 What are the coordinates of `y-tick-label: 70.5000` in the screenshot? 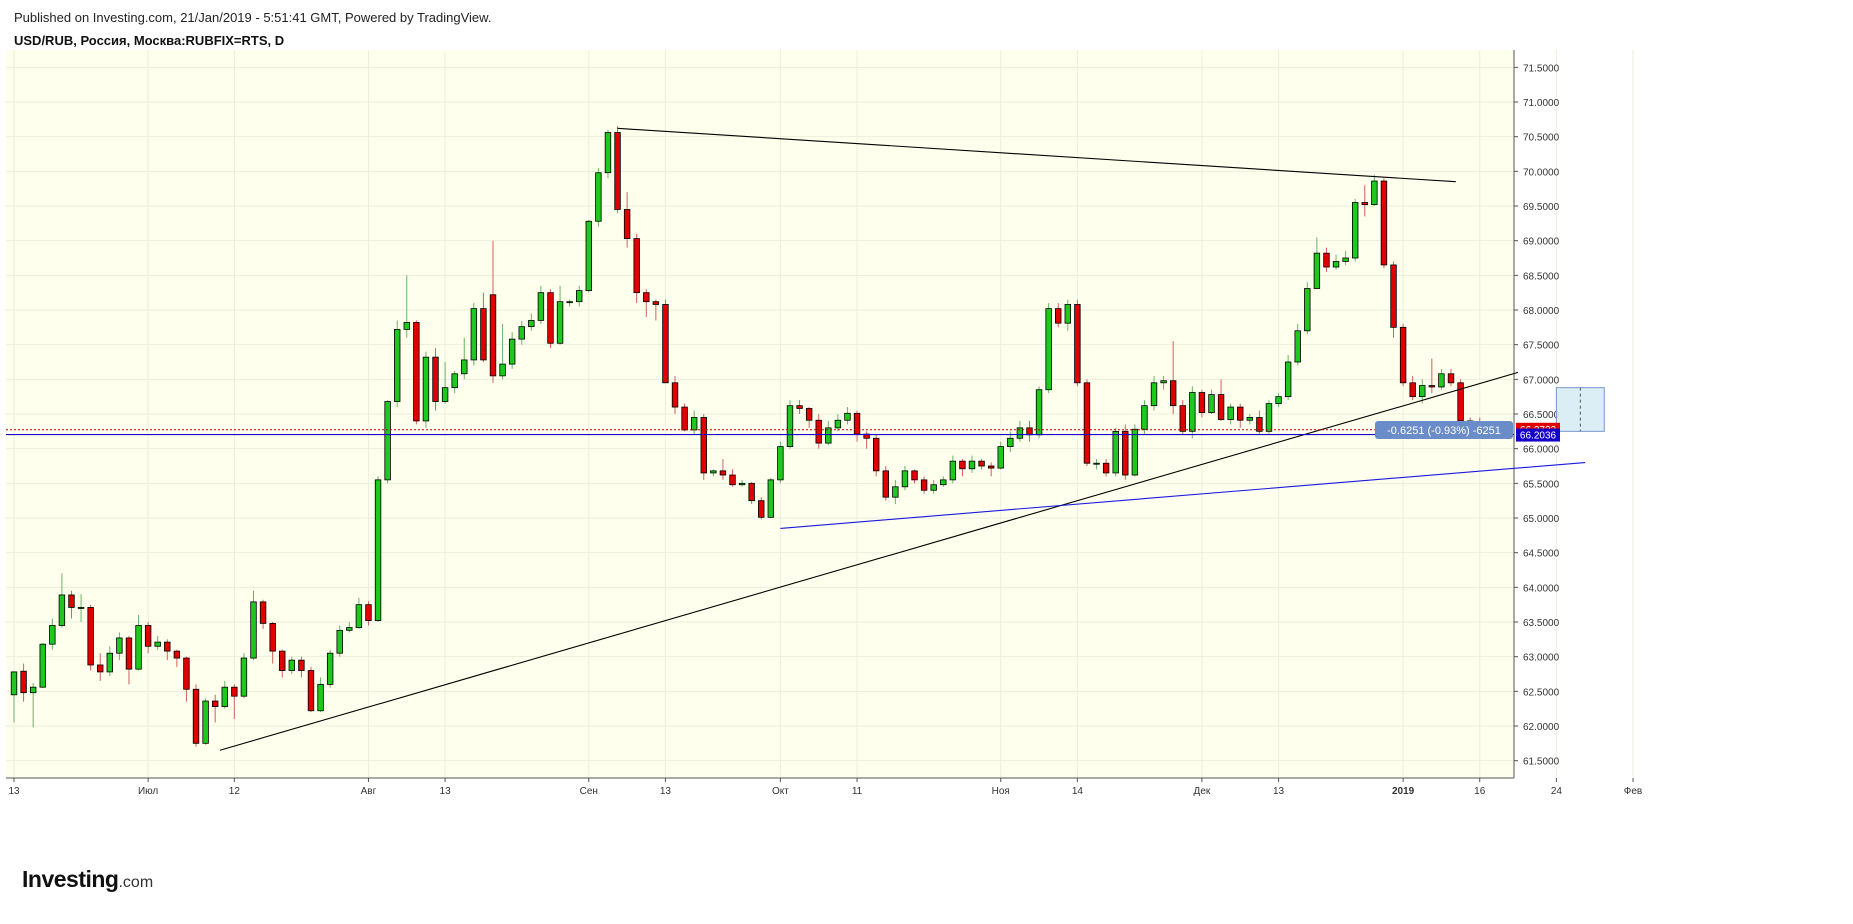 It's located at (1541, 138).